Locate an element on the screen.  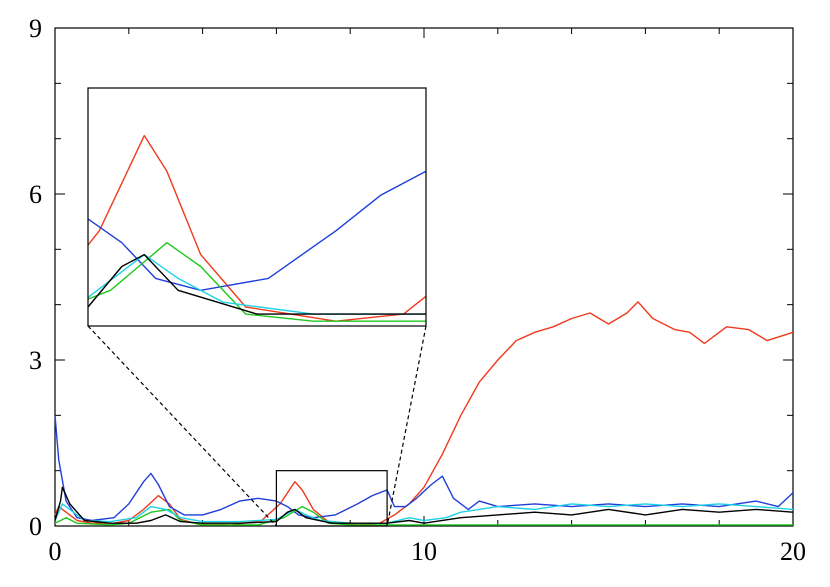
x-tick-label: 20 is located at coordinates (793, 551).